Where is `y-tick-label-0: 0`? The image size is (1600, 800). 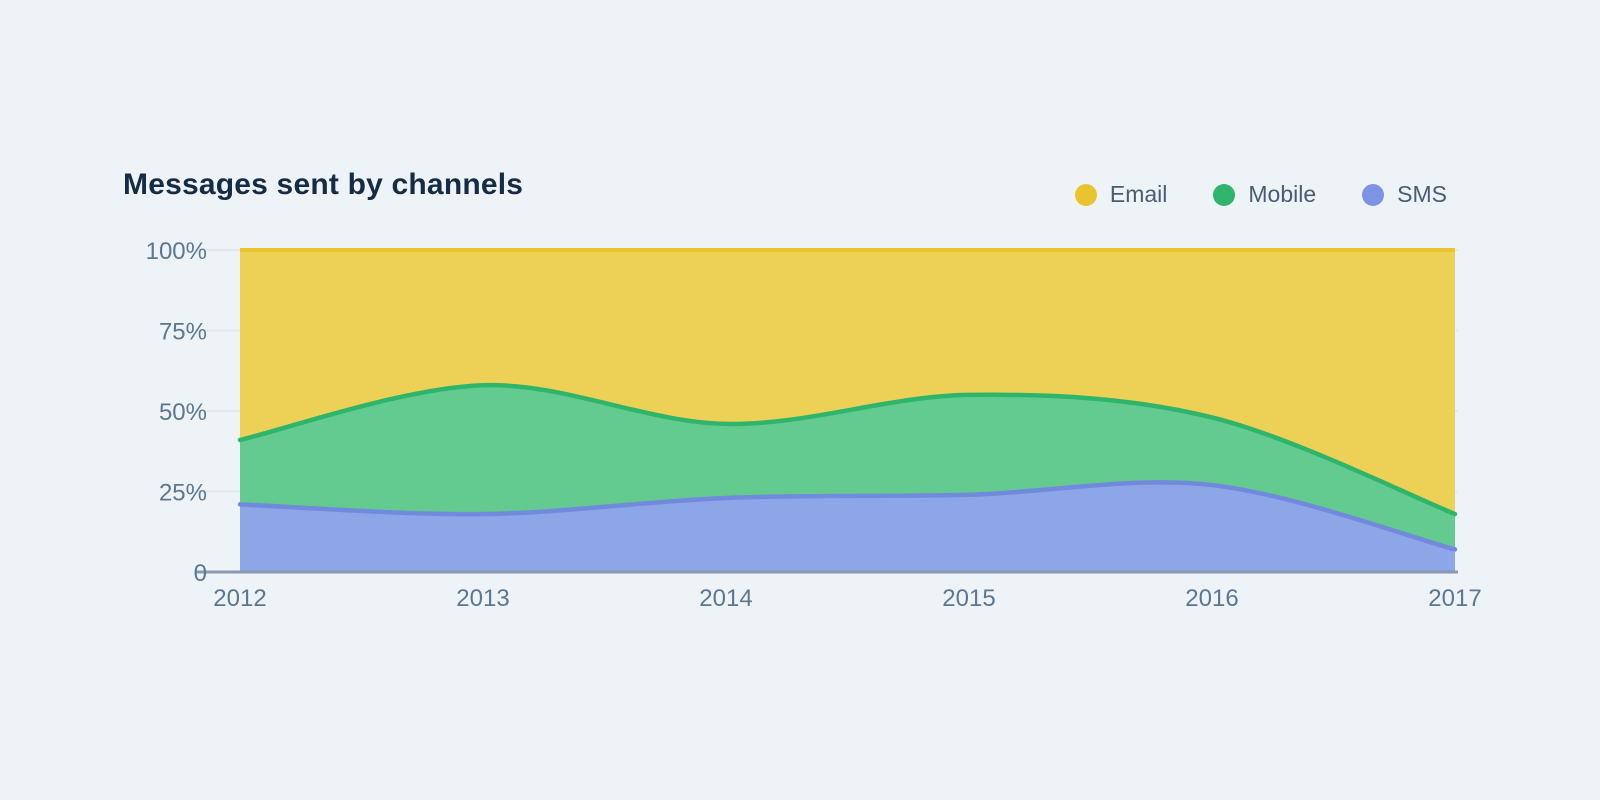 y-tick-label-0: 0 is located at coordinates (200, 573).